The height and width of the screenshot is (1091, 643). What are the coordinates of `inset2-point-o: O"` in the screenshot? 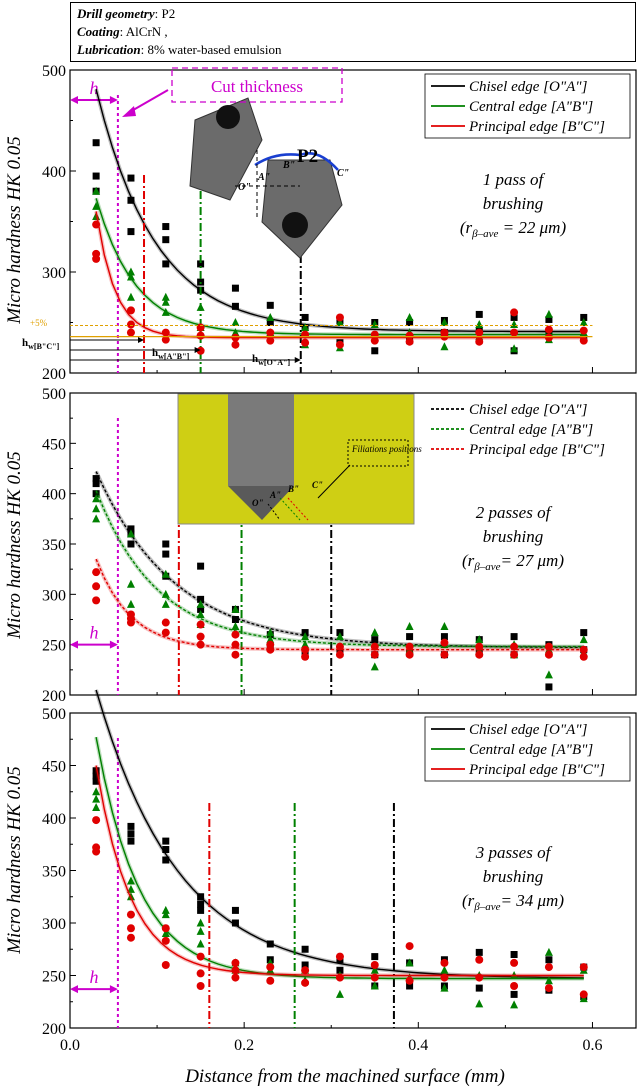 It's located at (258, 503).